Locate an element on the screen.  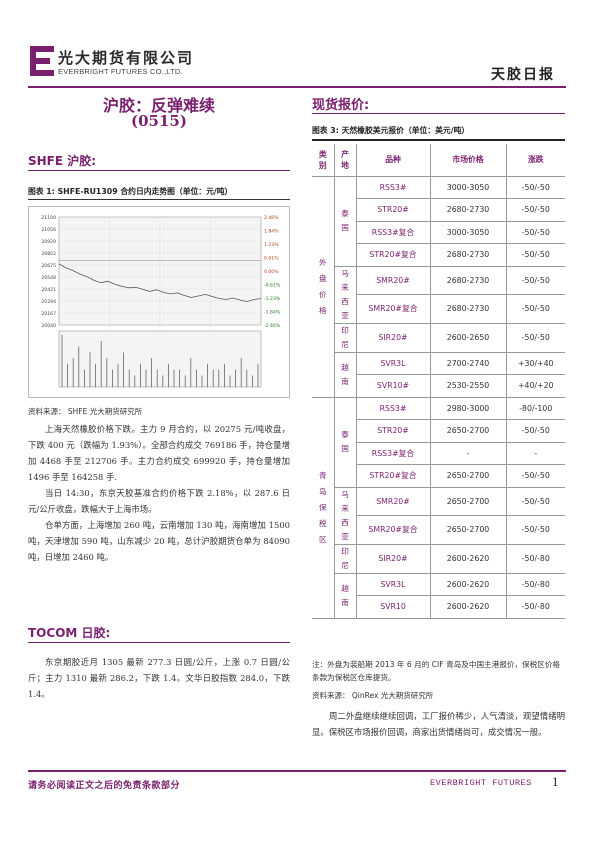
y-left-tick-label: 20167 is located at coordinates (48, 314).